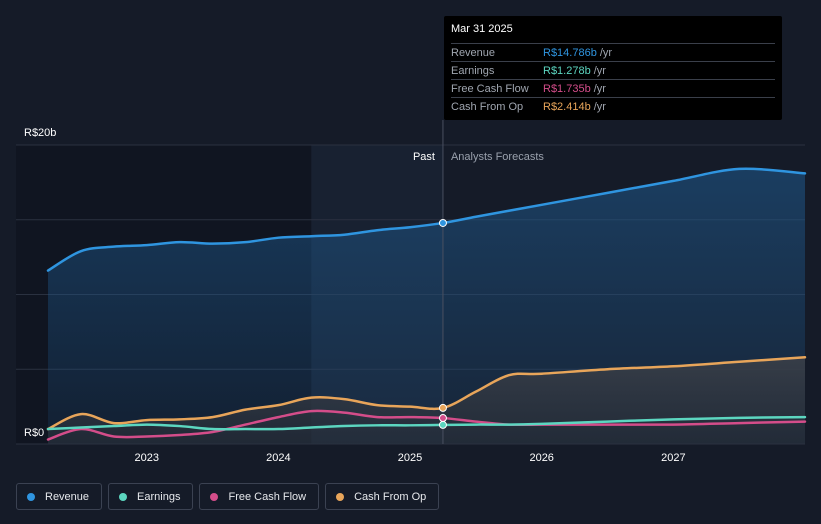  What do you see at coordinates (159, 496) in the screenshot?
I see `legend-label: Earnings` at bounding box center [159, 496].